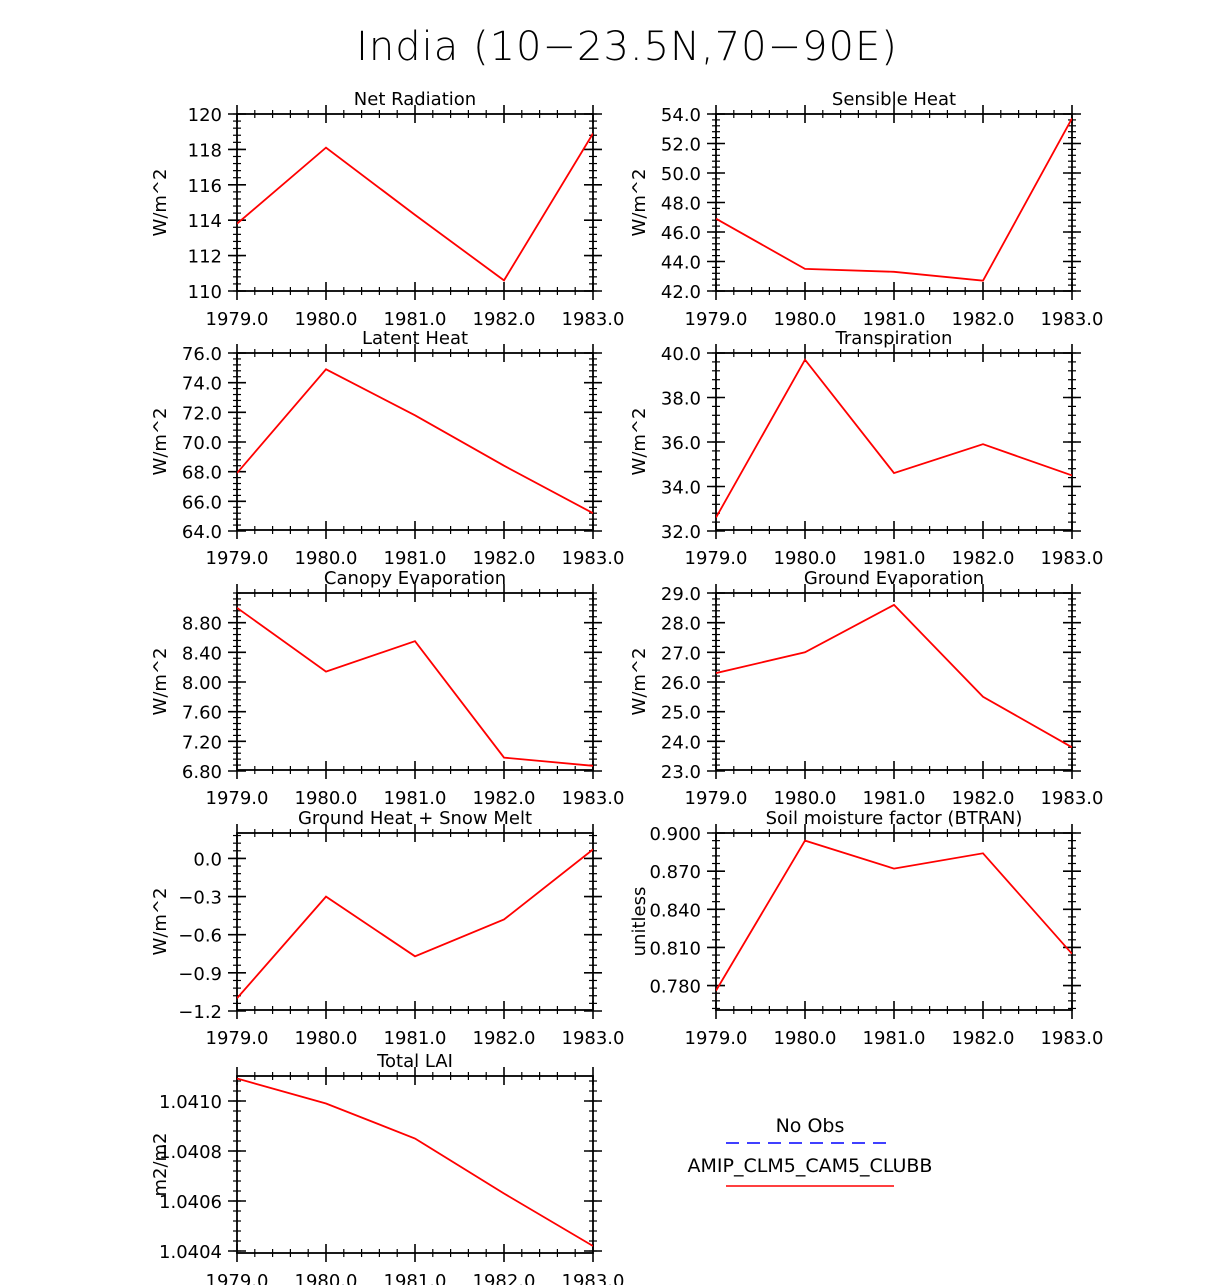  Describe the element at coordinates (627, 47) in the screenshot. I see `figure-title: India (10−23.5N,70−90E)` at that location.